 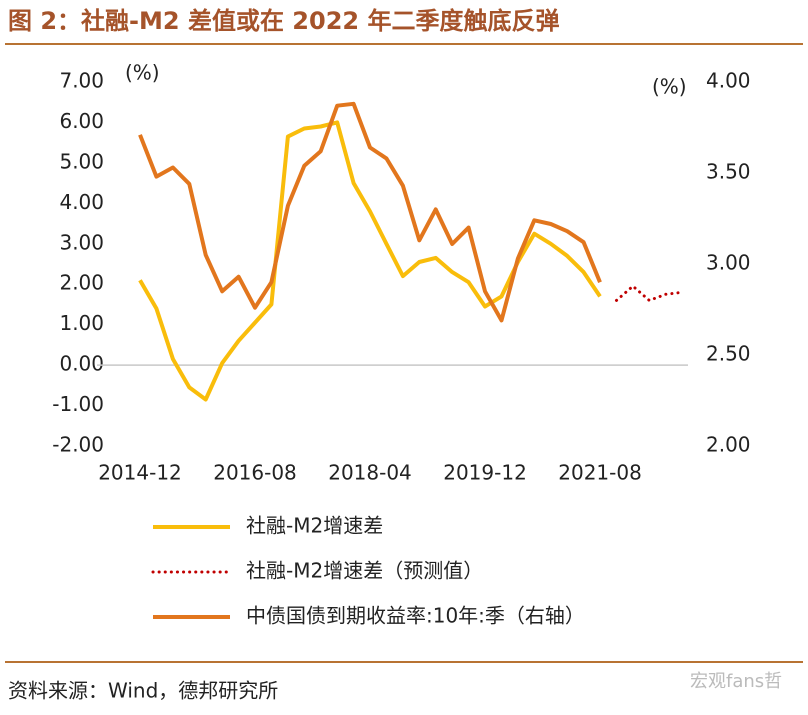 What do you see at coordinates (81, 242) in the screenshot?
I see `y-tick-label: 3.00` at bounding box center [81, 242].